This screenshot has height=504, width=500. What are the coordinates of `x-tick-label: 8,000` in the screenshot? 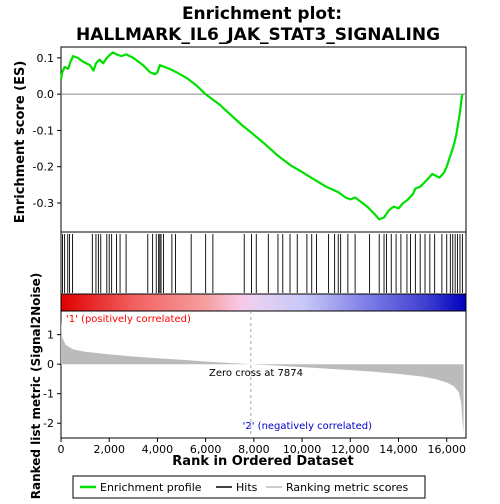 It's located at (254, 449).